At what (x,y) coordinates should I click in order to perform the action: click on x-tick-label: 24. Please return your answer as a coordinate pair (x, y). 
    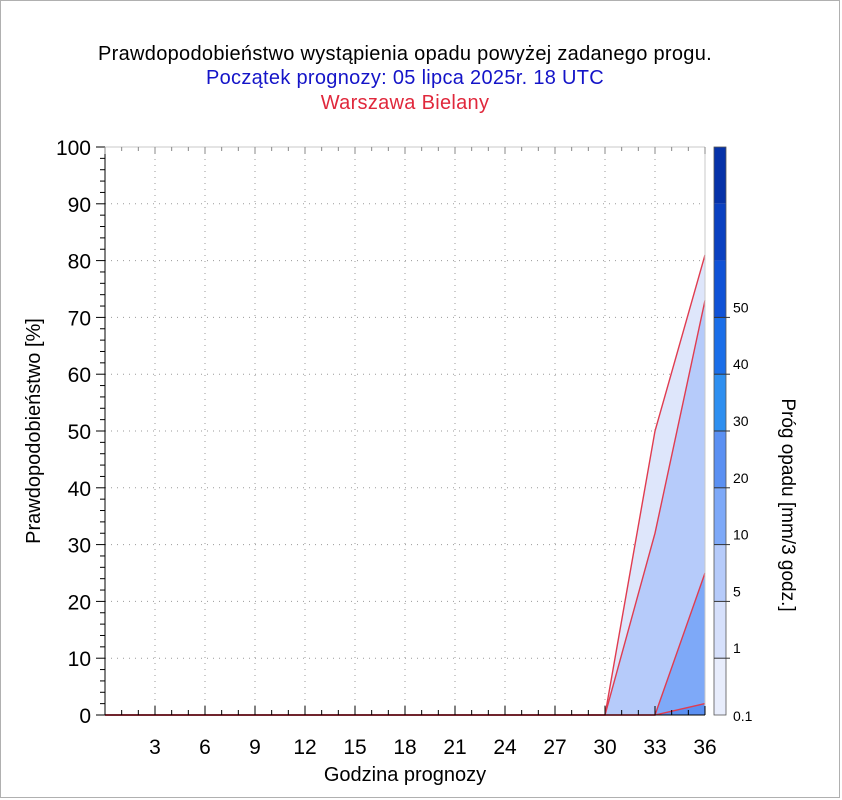
    Looking at the image, I should click on (505, 747).